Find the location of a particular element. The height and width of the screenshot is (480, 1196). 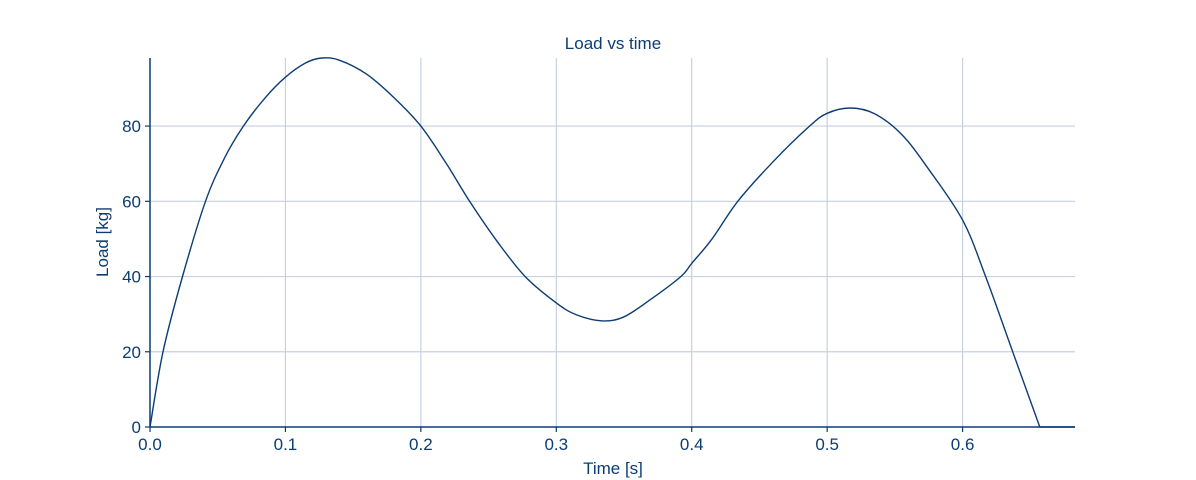

x-axis-label: Time [s] is located at coordinates (613, 468).